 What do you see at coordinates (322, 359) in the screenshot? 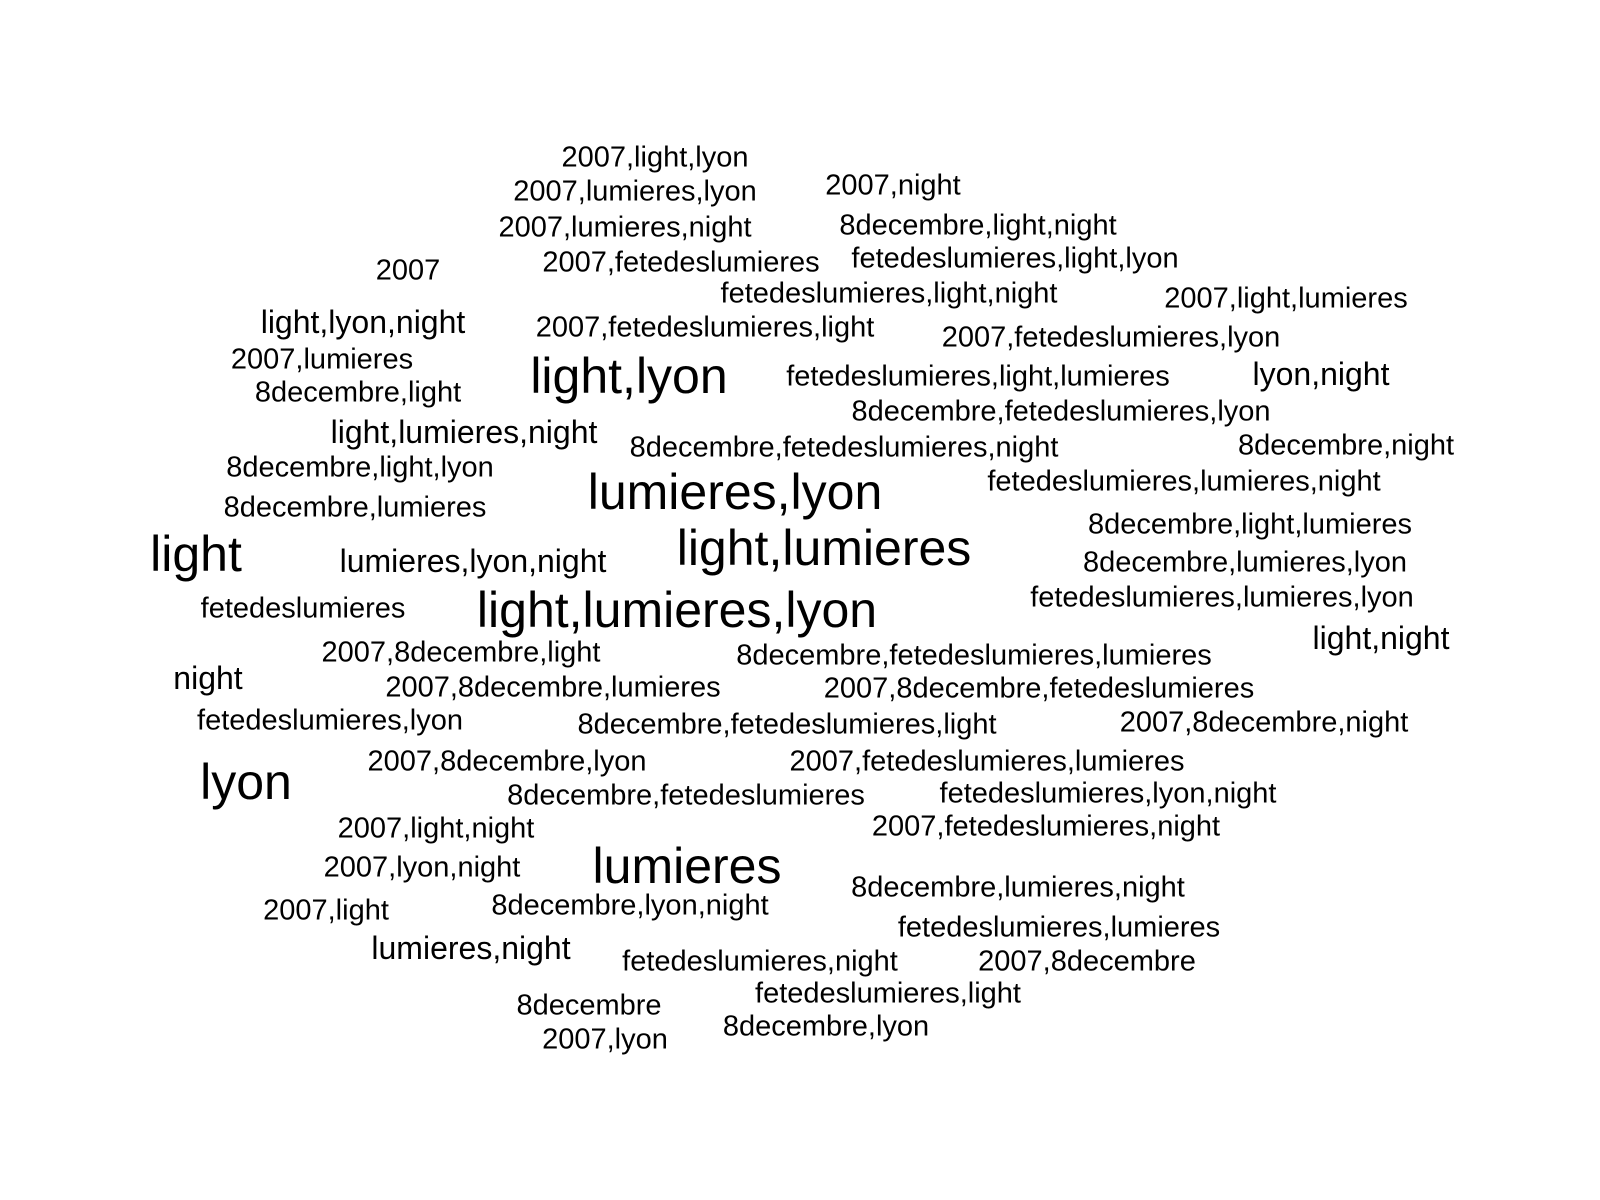
I see `word-label: 2007,lumieres` at bounding box center [322, 359].